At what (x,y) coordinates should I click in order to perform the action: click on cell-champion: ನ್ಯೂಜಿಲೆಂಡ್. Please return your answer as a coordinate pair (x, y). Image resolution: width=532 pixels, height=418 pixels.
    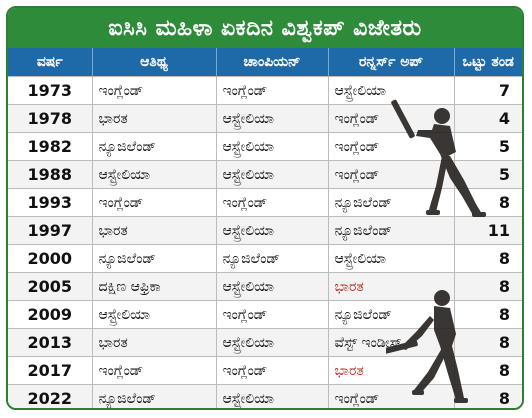
    Looking at the image, I should click on (272, 258).